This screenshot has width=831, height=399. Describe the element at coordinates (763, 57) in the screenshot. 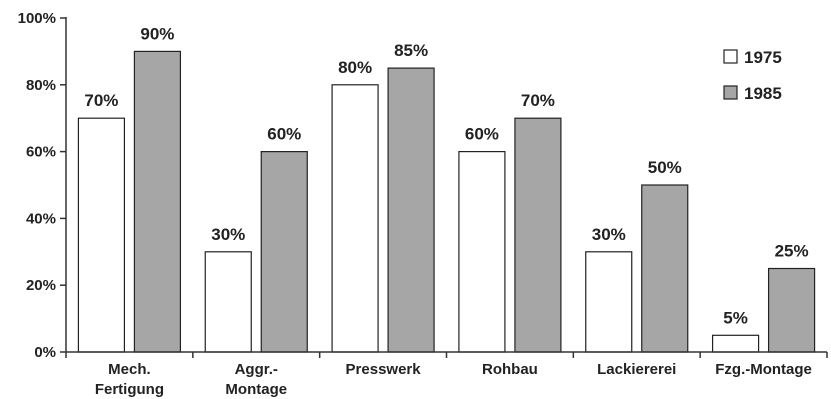

I see `legend-label-1975: 1975` at that location.